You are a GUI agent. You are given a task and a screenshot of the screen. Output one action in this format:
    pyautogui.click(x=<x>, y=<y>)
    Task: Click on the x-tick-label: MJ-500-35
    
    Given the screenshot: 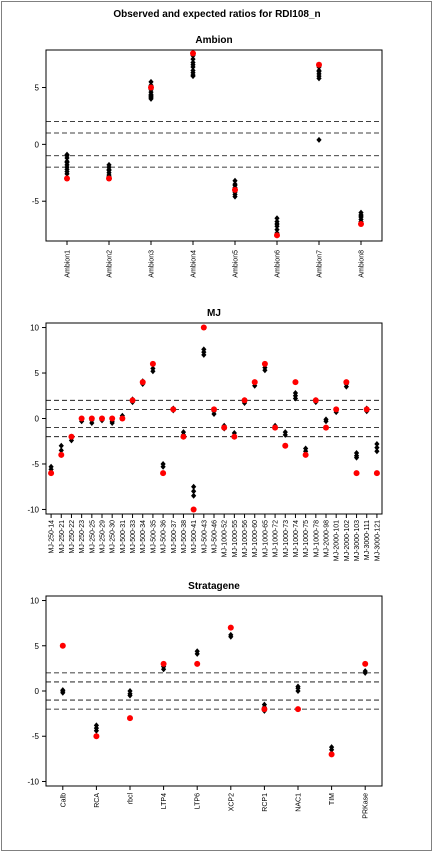 What is the action you would take?
    pyautogui.click(x=153, y=537)
    